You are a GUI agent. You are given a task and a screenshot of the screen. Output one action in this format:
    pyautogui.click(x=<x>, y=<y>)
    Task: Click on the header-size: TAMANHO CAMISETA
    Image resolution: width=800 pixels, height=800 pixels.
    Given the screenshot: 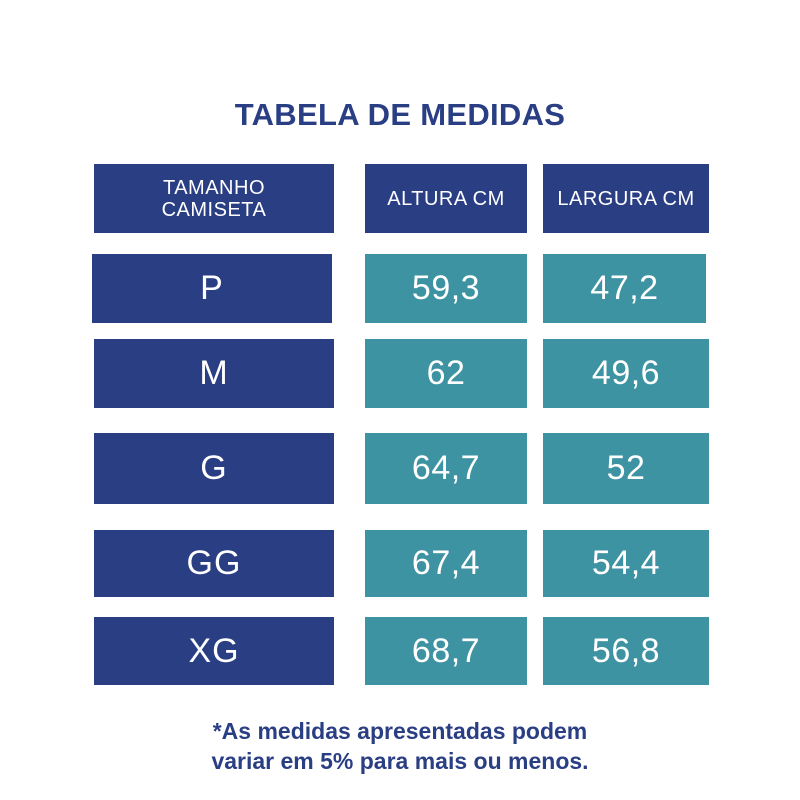 What is the action you would take?
    pyautogui.click(x=214, y=198)
    